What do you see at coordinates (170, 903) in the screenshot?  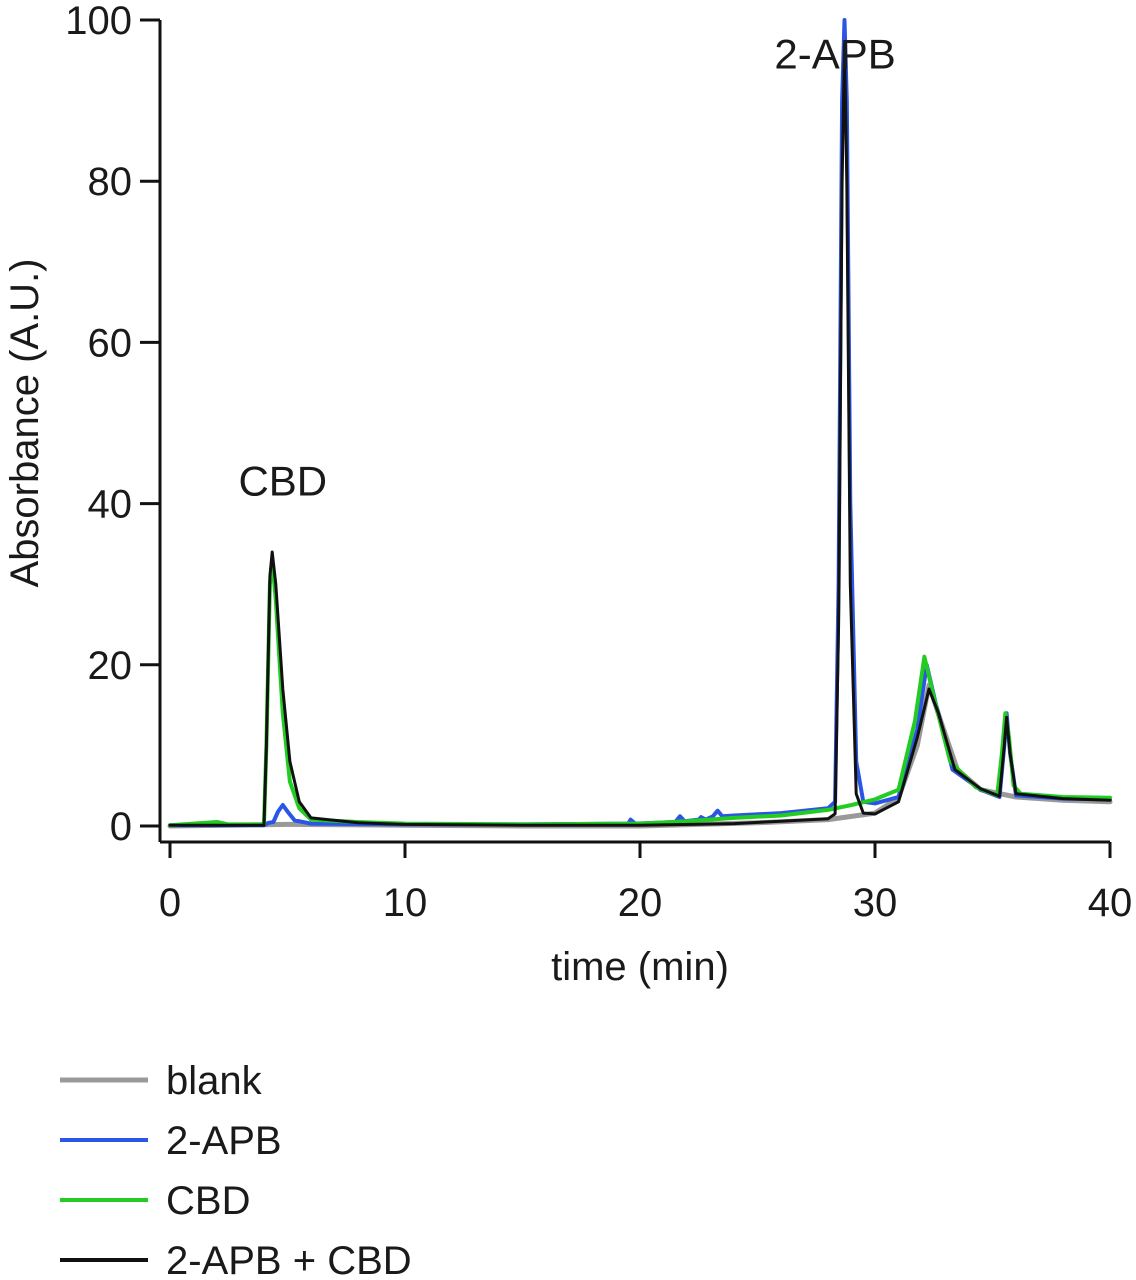 I see `x-tick-label: 0` at bounding box center [170, 903].